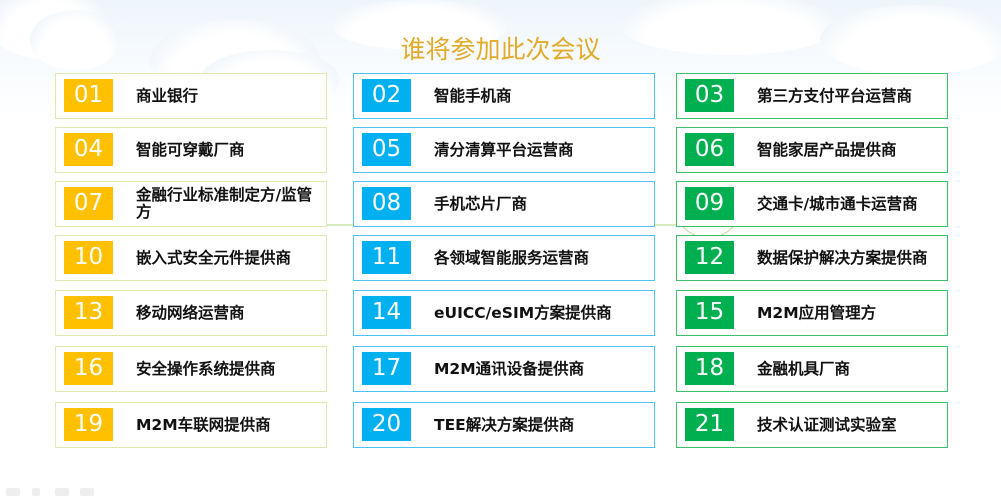 The height and width of the screenshot is (498, 1001). I want to click on item-label: 智能可穿戴厂商, so click(190, 149).